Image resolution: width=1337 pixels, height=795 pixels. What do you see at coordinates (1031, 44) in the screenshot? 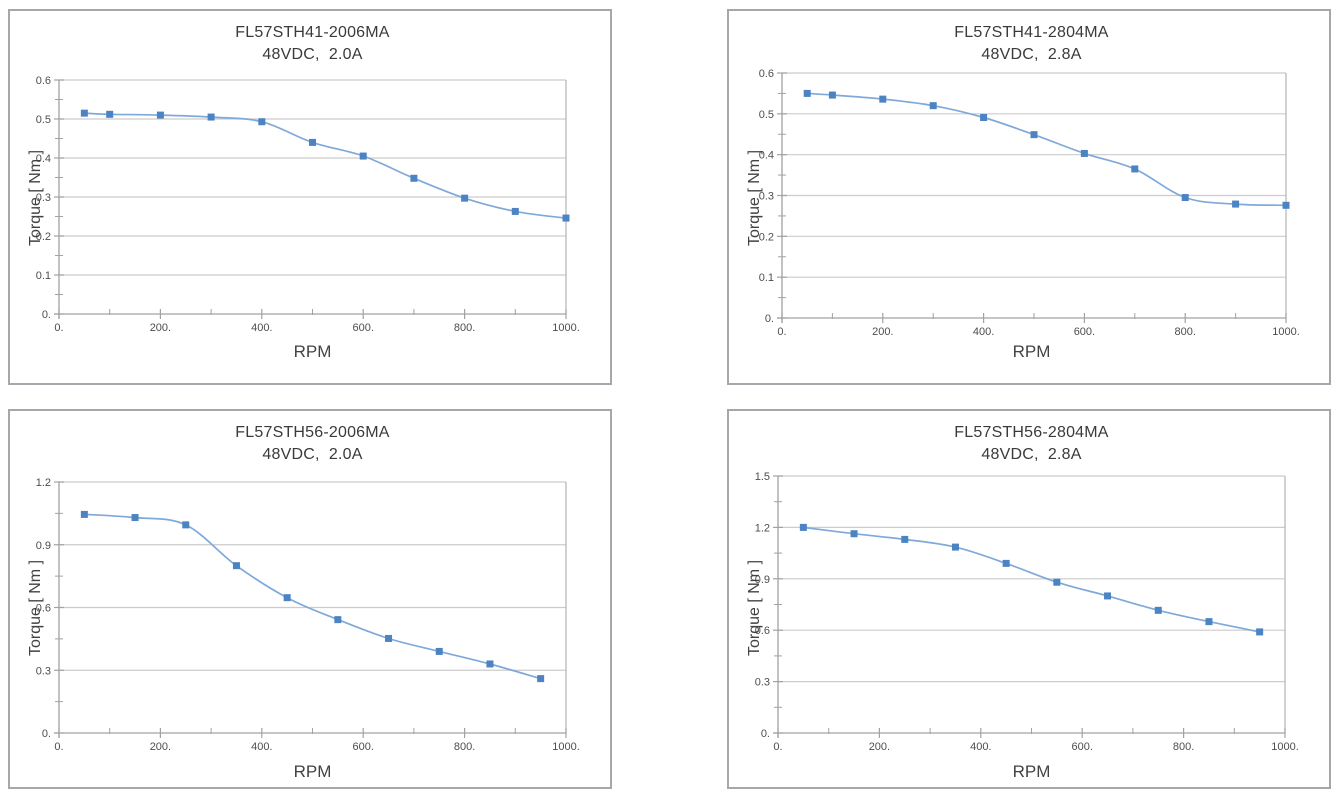
I see `chart-title-block: FL57STH41-2804MA 48VDC, 2.8A` at bounding box center [1031, 44].